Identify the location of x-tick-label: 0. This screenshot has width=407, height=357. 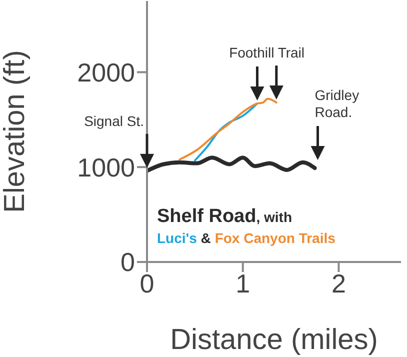
(147, 283).